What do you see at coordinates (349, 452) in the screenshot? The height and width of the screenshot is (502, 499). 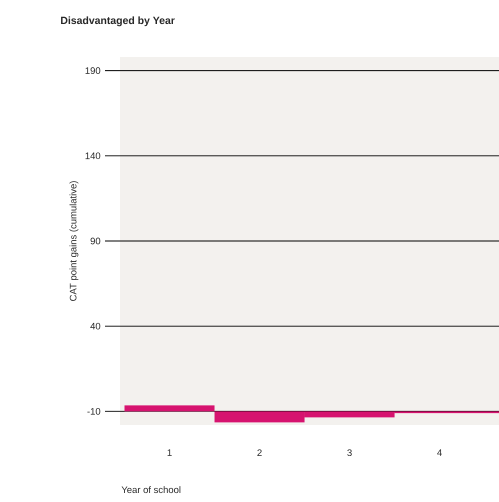 I see `x-tick-label: 3` at bounding box center [349, 452].